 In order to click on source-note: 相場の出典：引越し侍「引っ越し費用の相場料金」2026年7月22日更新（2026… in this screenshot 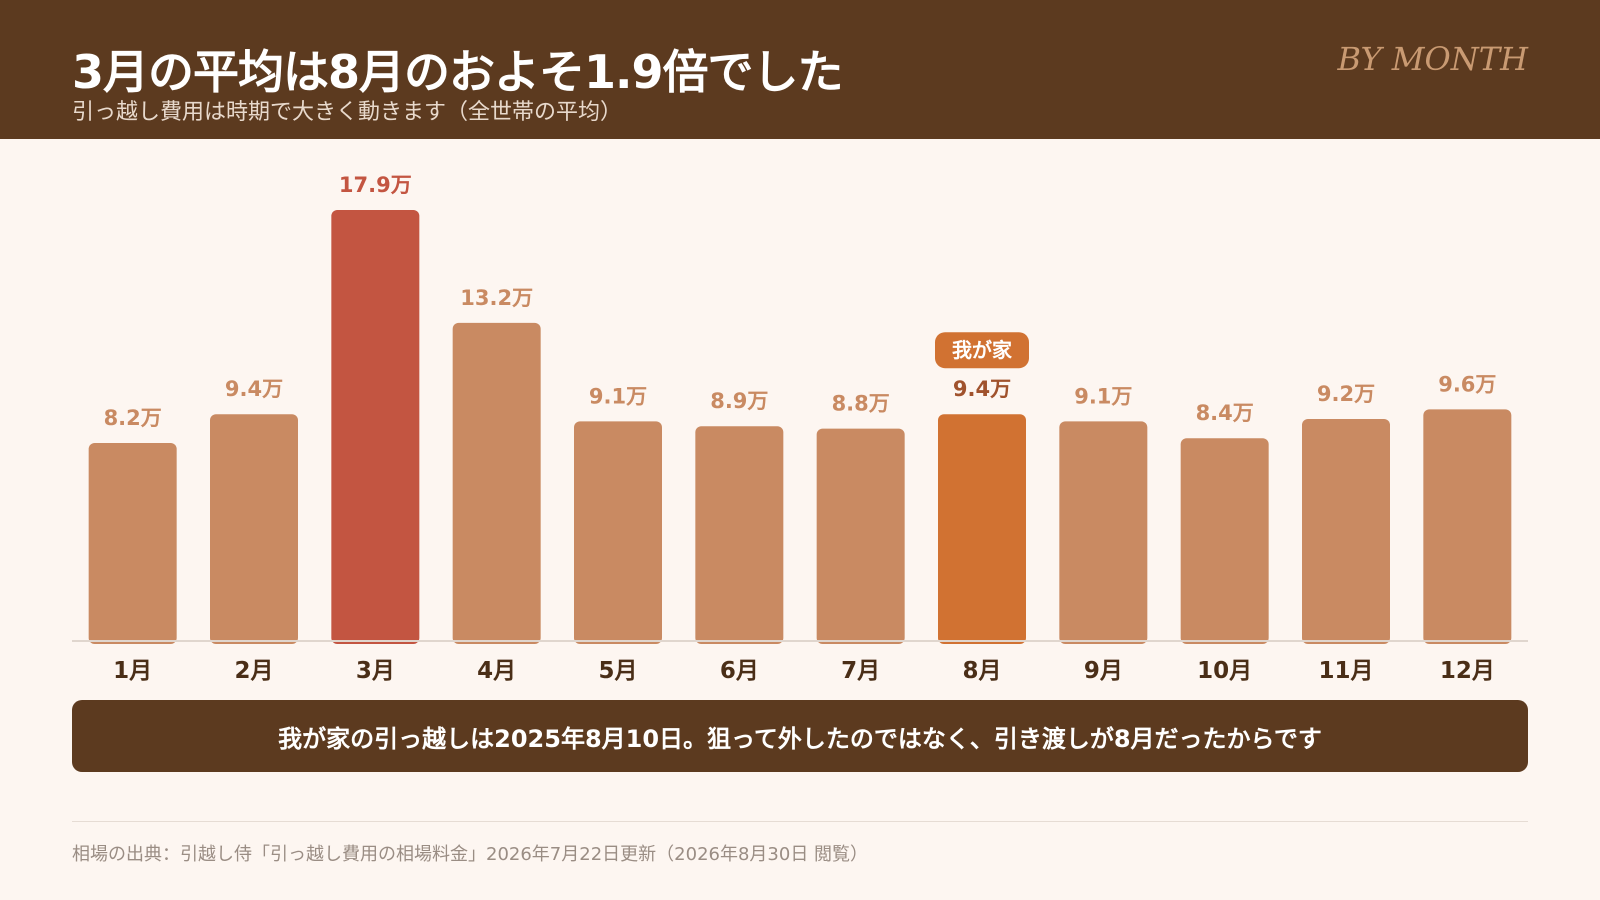, I will do `click(470, 854)`.